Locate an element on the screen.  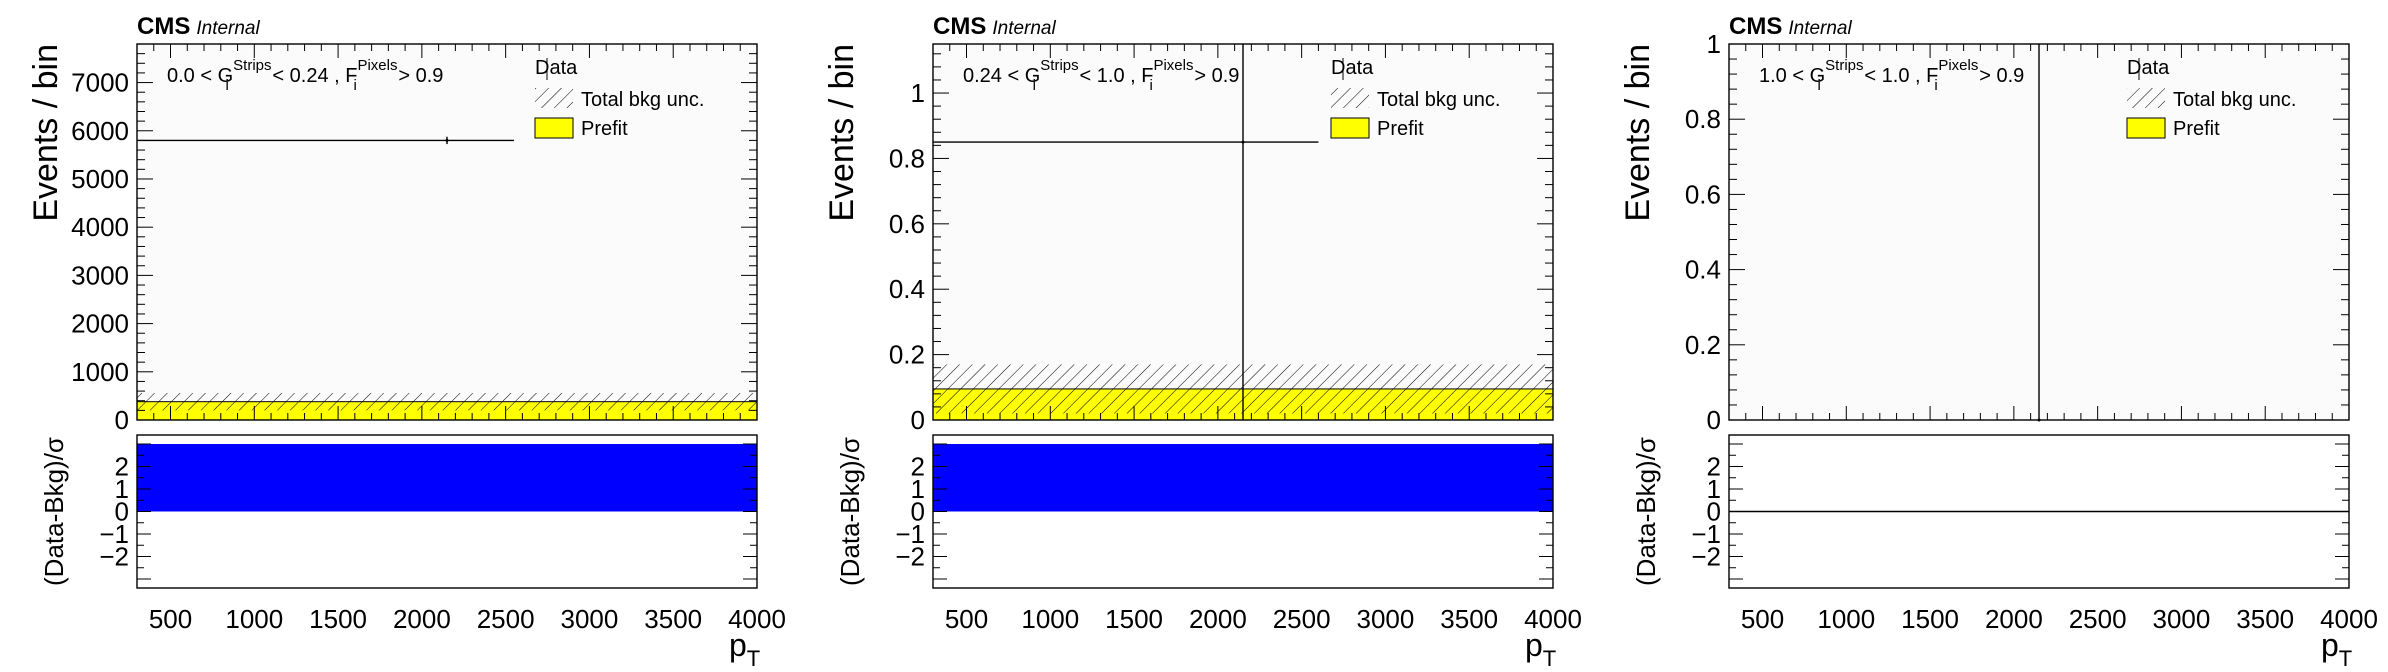
y-tick-label: 4000 is located at coordinates (100, 227).